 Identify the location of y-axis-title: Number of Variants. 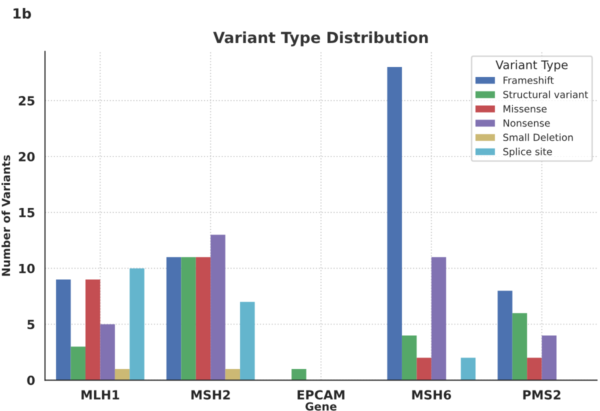
(6, 215).